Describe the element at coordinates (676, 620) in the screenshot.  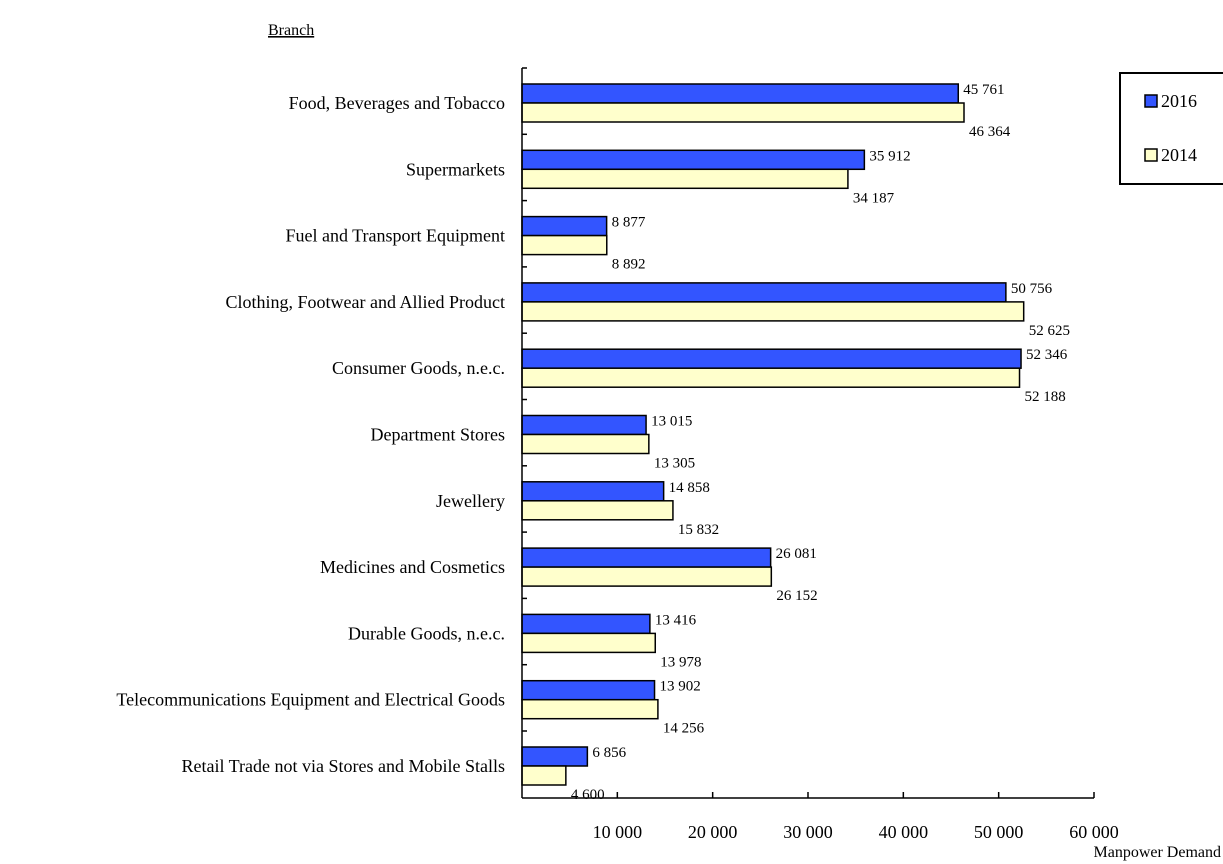
I see `value-label-2016: 13 416` at that location.